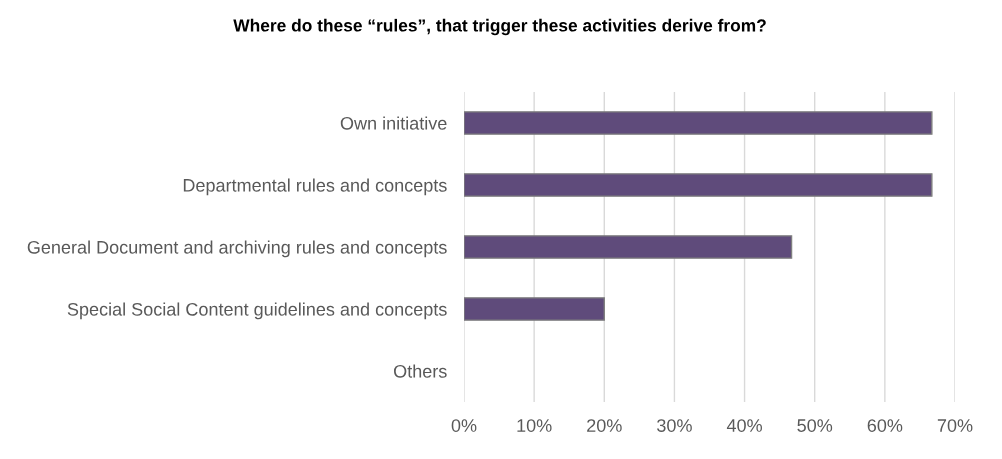 Image resolution: width=1002 pixels, height=459 pixels. Describe the element at coordinates (885, 425) in the screenshot. I see `x-tick-label: 60%` at that location.